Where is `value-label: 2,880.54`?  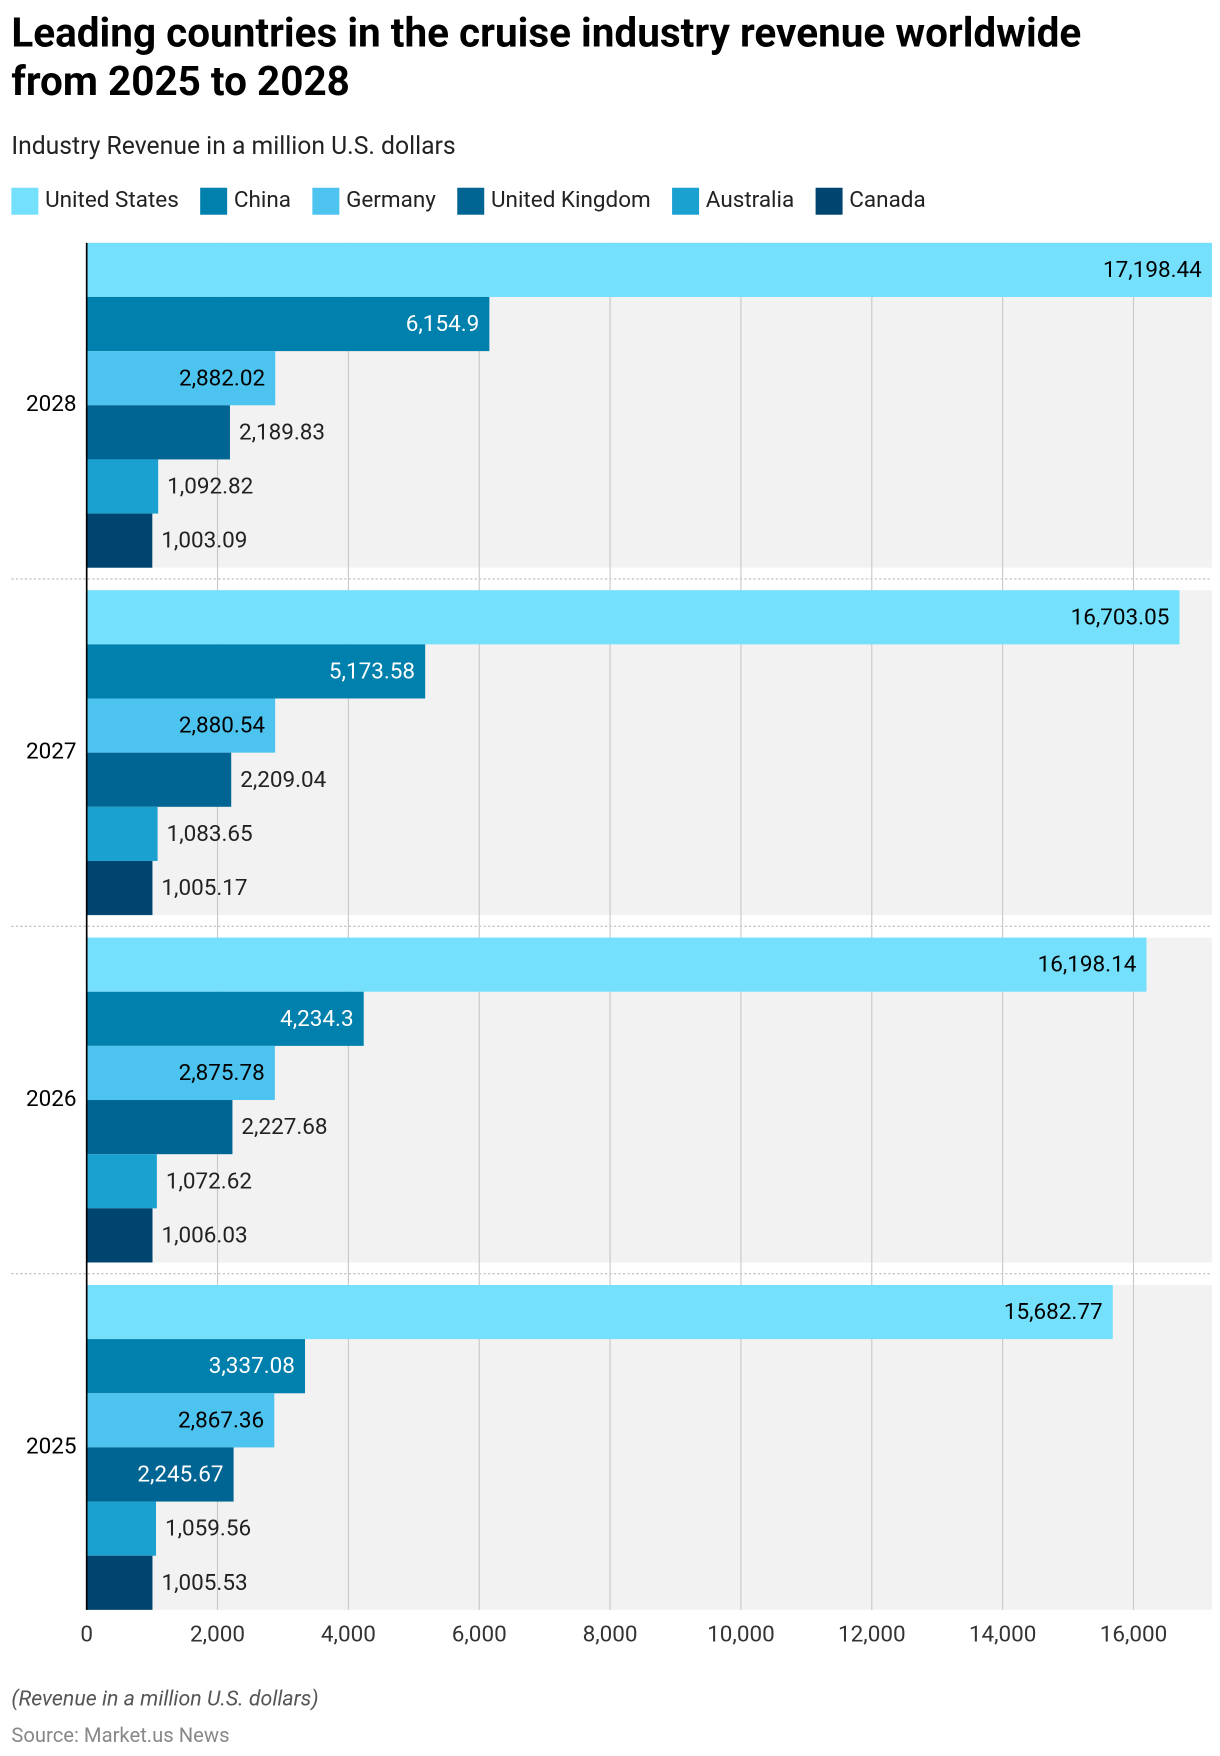
value-label: 2,880.54 is located at coordinates (222, 726).